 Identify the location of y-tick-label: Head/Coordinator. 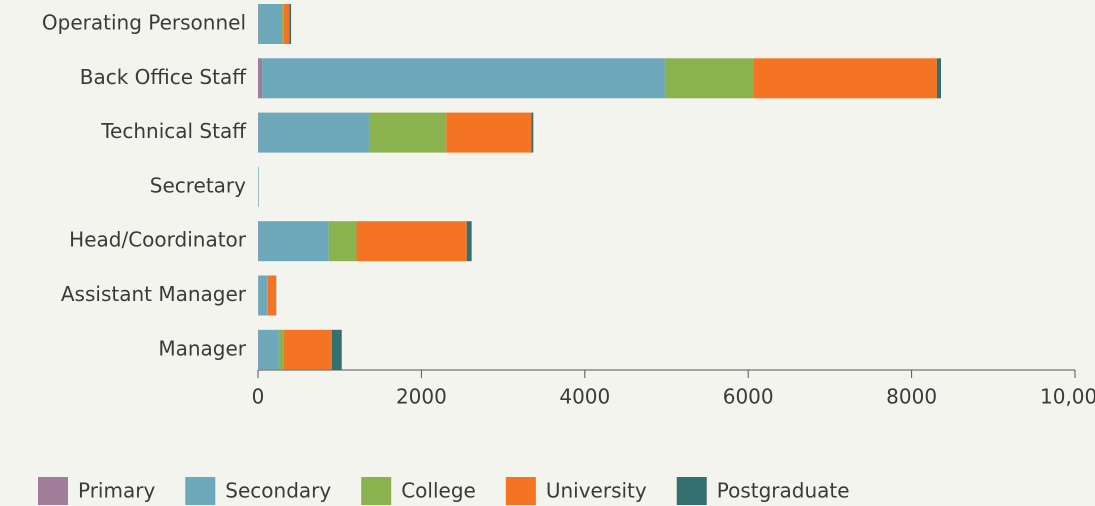
(158, 240).